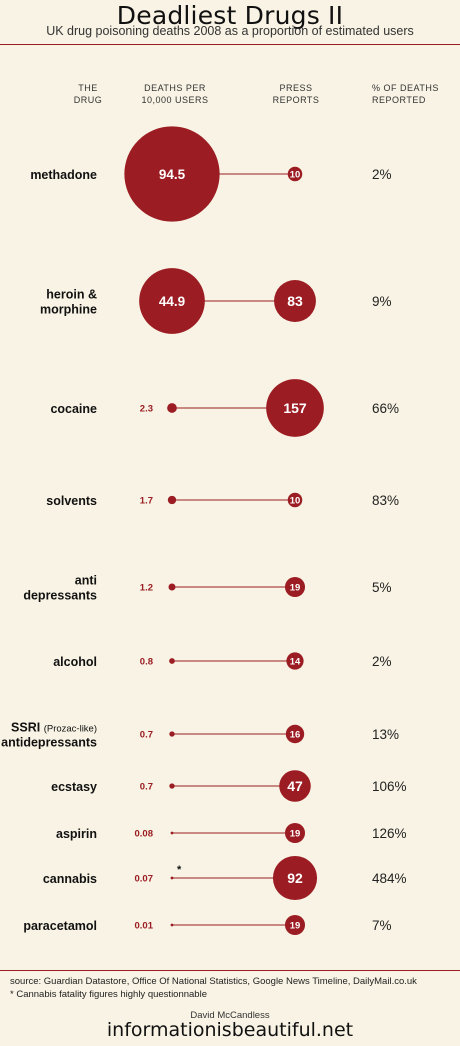  I want to click on percent-label: 13%, so click(385, 734).